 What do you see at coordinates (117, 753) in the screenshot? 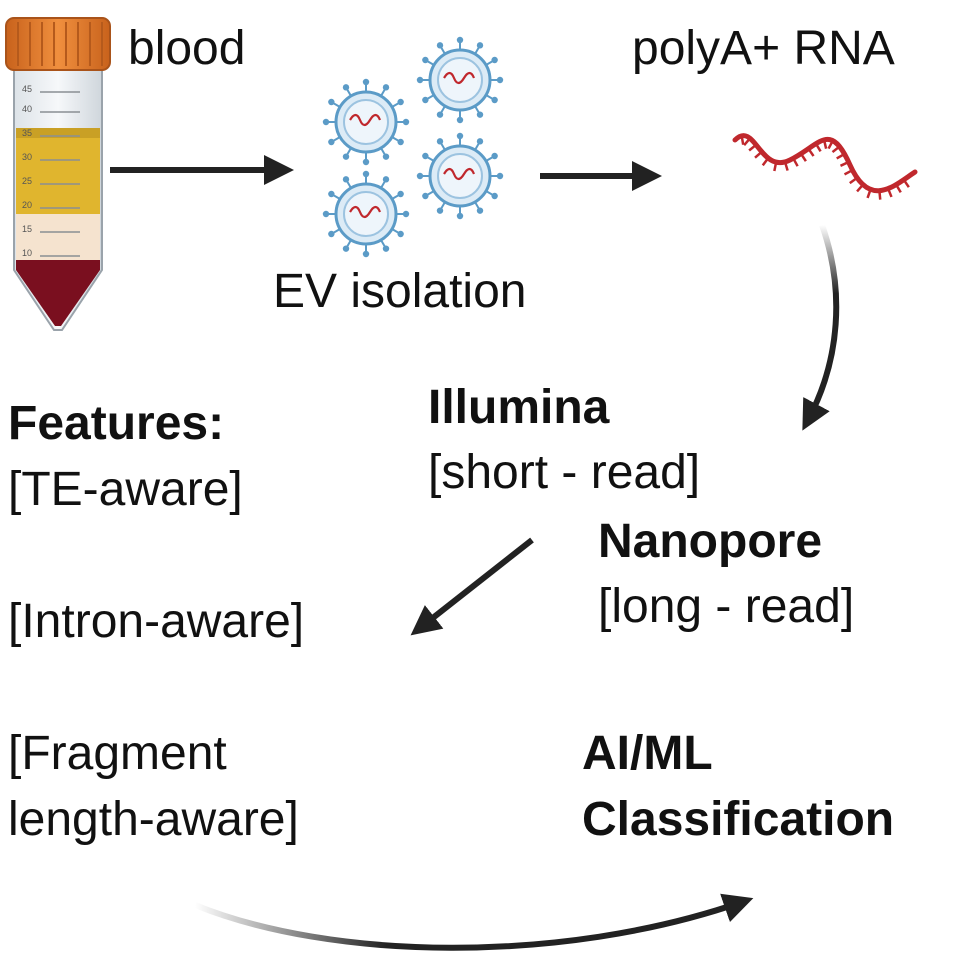
I see `fragment-label-line1: [Fragment` at bounding box center [117, 753].